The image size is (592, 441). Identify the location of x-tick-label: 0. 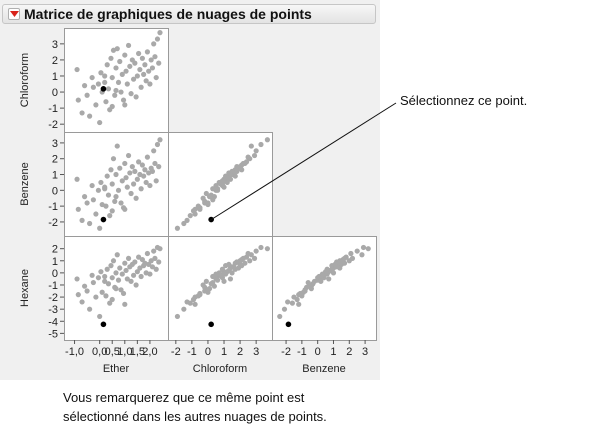
(208, 352).